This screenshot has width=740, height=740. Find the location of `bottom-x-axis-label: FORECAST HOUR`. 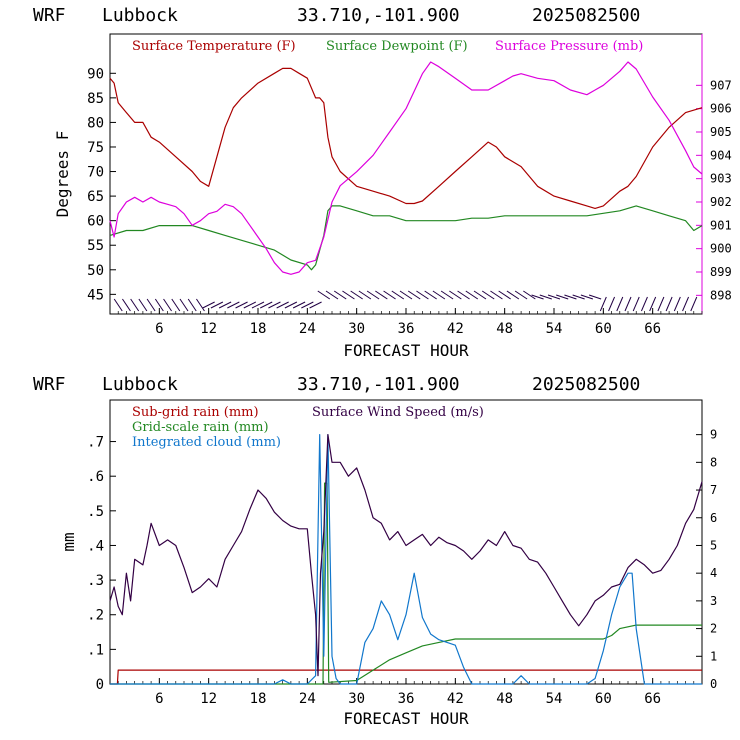

bottom-x-axis-label: FORECAST HOUR is located at coordinates (406, 718).